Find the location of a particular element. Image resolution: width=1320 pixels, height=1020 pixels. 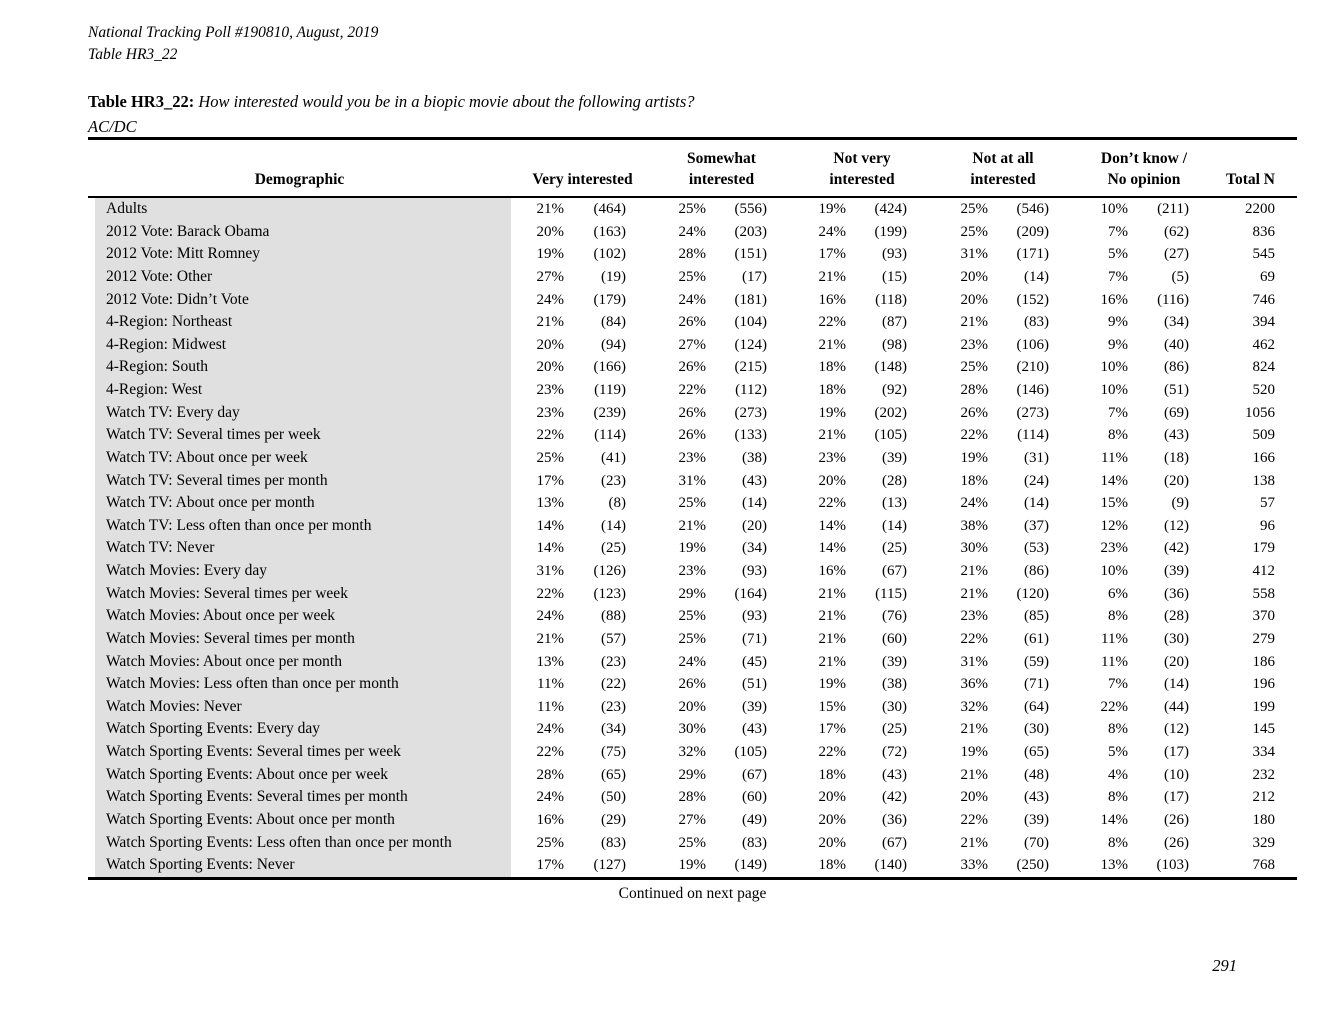

cell-value: 8% is located at coordinates (1118, 797).